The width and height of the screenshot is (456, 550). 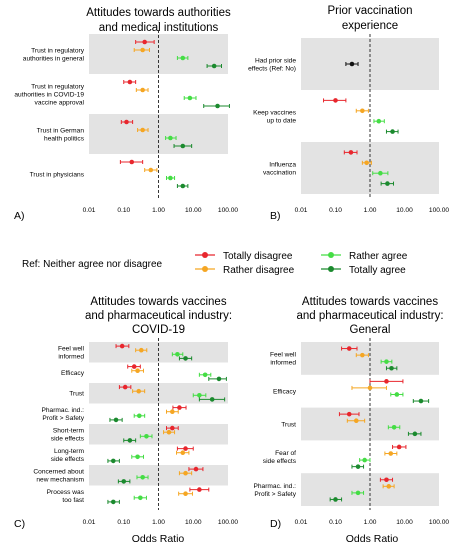 I want to click on panel-label: C), so click(x=19, y=524).